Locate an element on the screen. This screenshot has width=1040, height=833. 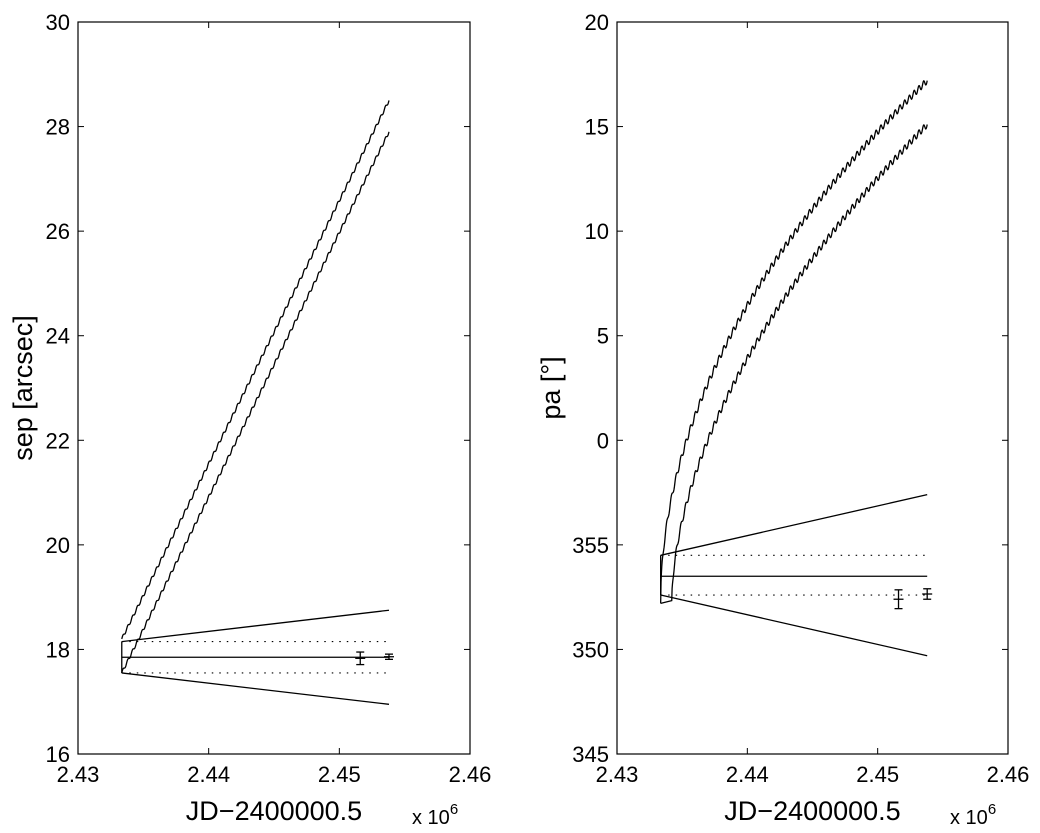
y-tick-label: 345 is located at coordinates (590, 754).